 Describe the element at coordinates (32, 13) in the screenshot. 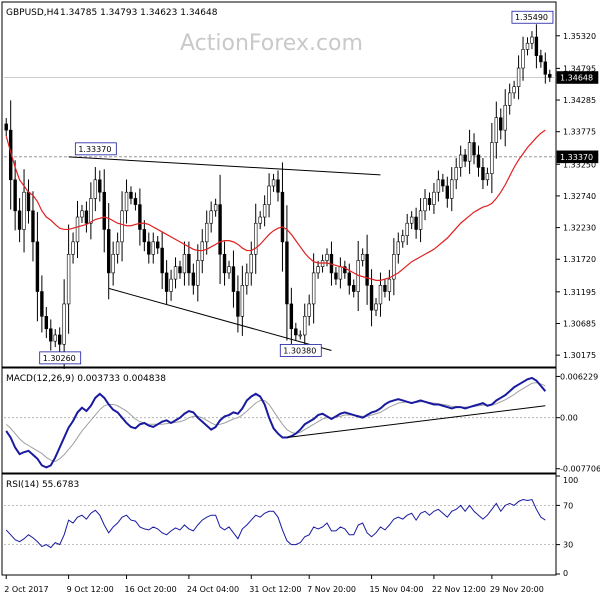

I see `chart-symbol: GBPUSD,H4` at that location.